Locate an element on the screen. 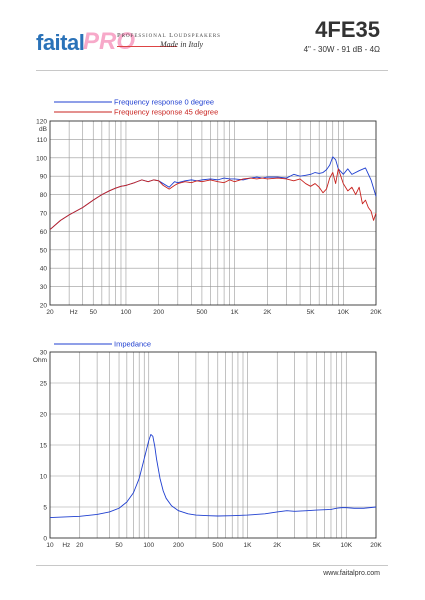 Image resolution: width=425 pixels, height=600 pixels. series-line-frequency-response-0-degree is located at coordinates (213, 193).